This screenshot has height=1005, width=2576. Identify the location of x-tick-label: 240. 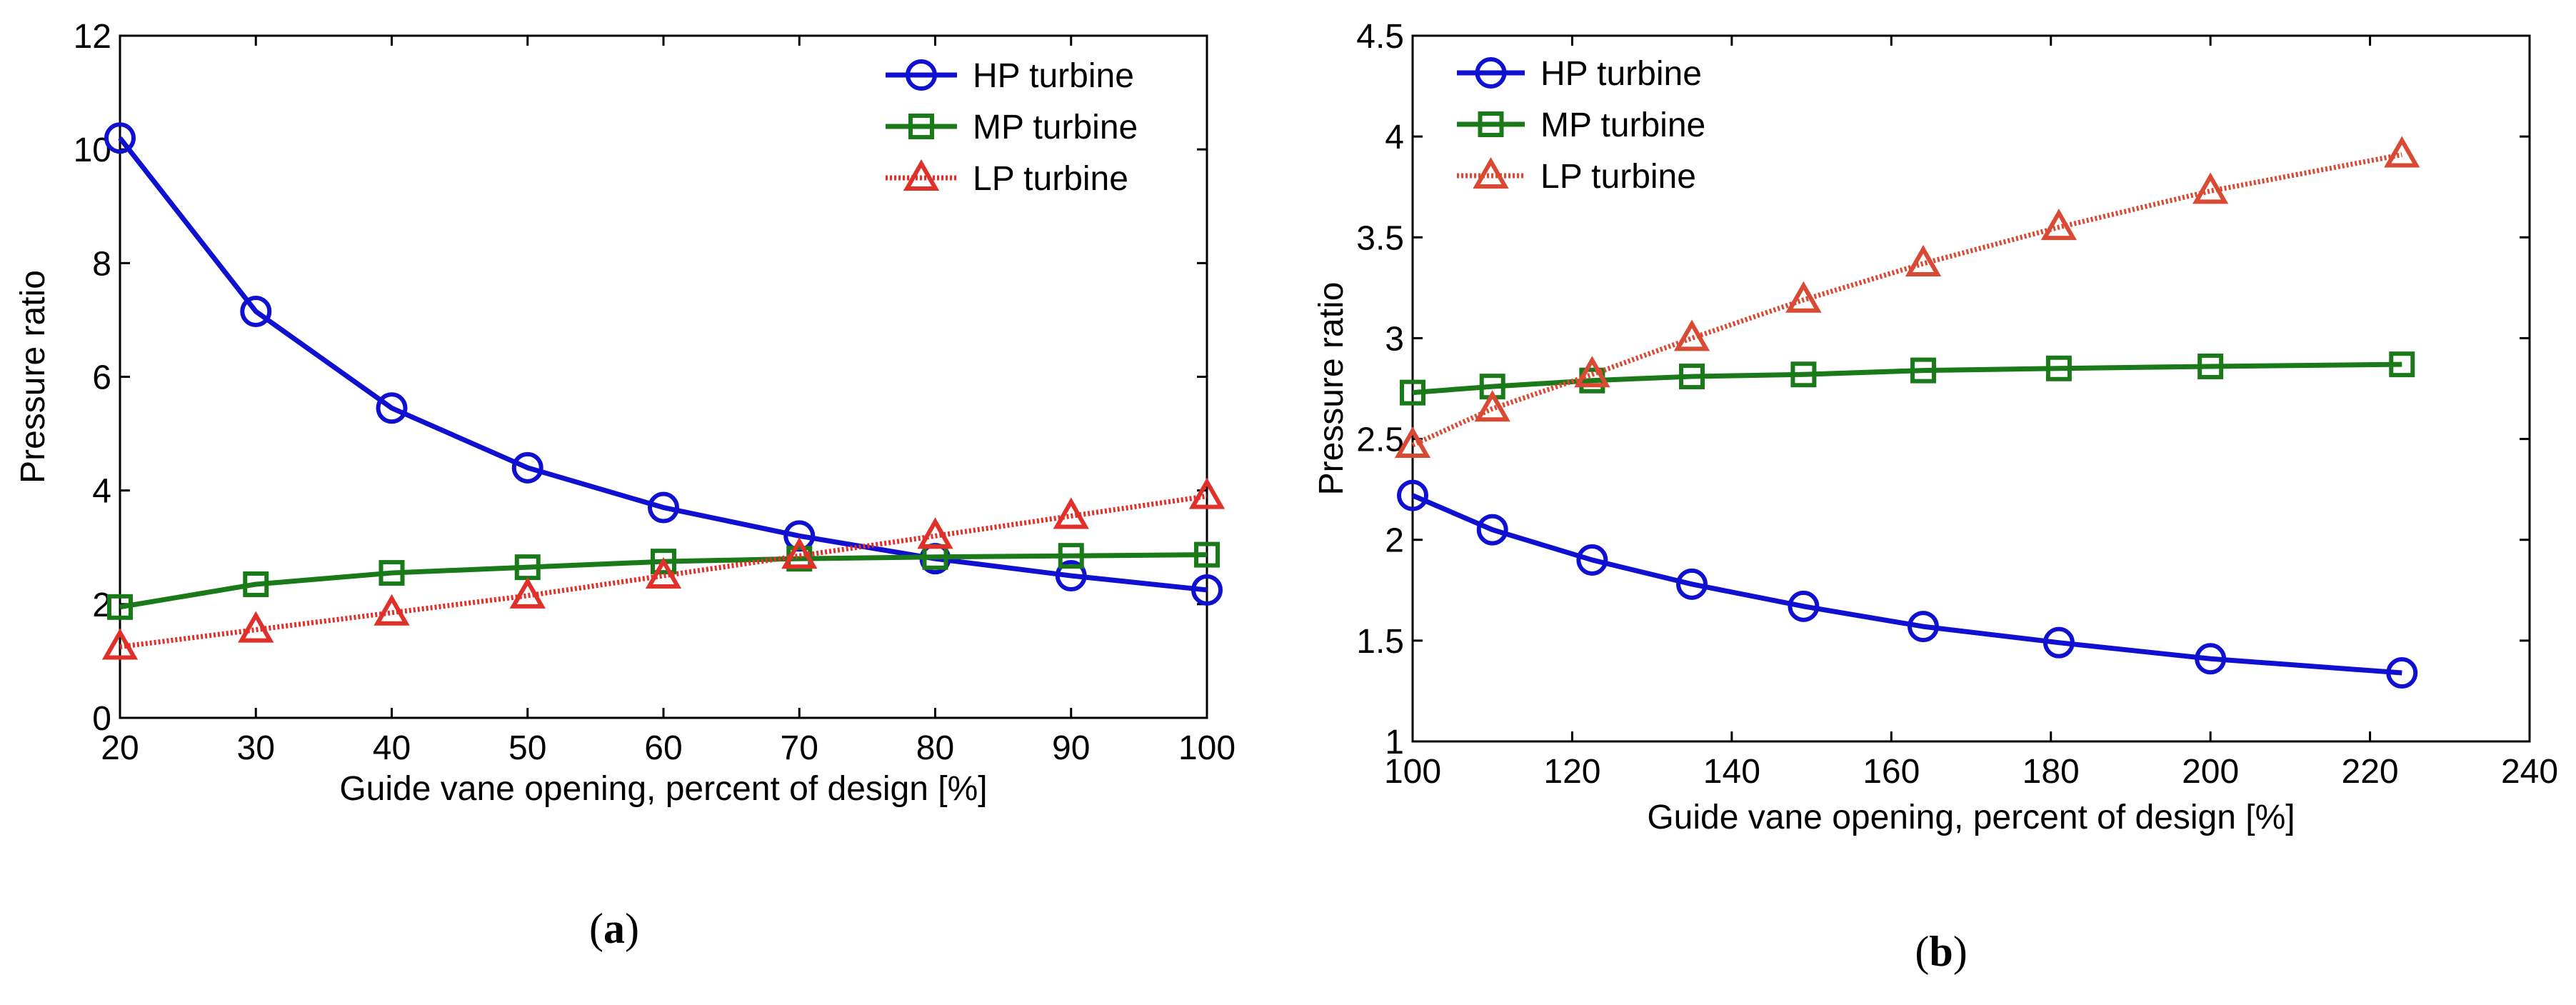
(2529, 772).